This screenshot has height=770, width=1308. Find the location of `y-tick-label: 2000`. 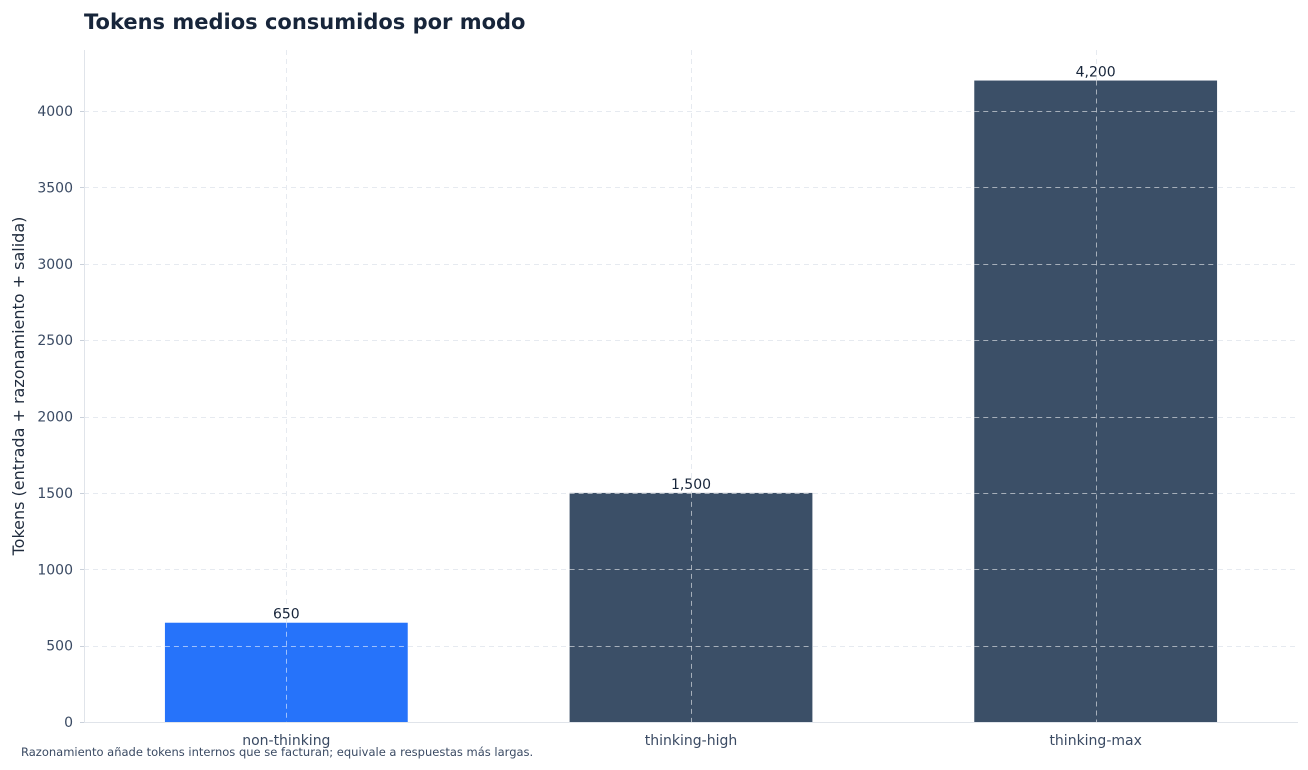

y-tick-label: 2000 is located at coordinates (55, 418).